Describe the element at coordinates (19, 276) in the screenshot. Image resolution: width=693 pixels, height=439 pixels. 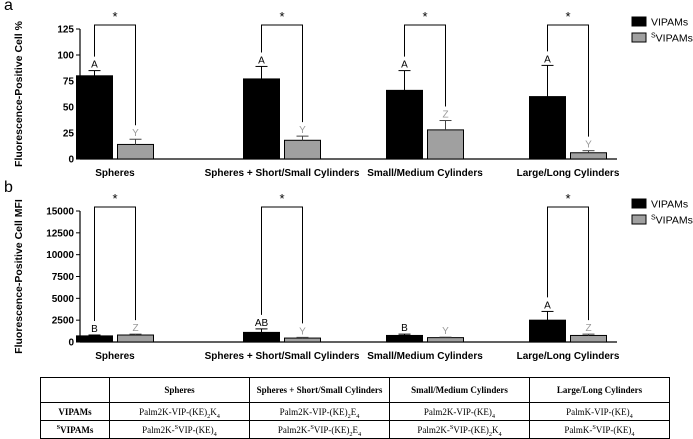
I see `y-axis-label: Fluorescence-Positive Cell MFI` at that location.